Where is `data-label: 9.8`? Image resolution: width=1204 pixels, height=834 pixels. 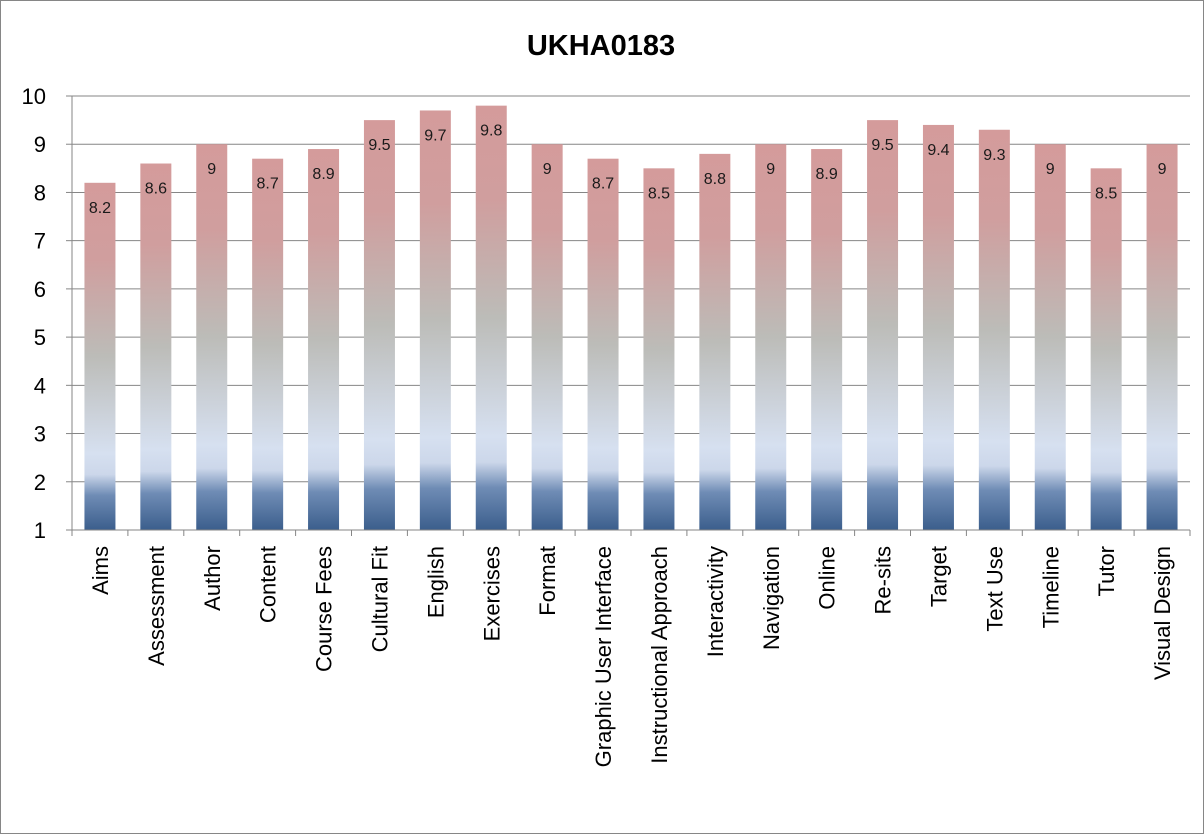 data-label: 9.8 is located at coordinates (491, 131).